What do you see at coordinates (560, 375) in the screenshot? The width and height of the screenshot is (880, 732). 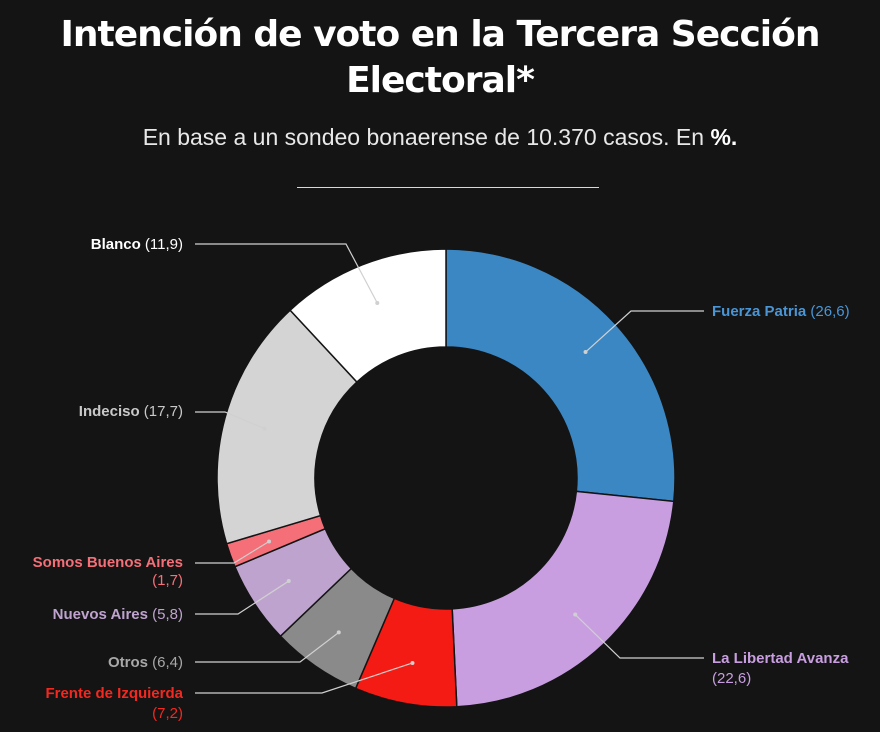 I see `slice-fuerza-patria` at bounding box center [560, 375].